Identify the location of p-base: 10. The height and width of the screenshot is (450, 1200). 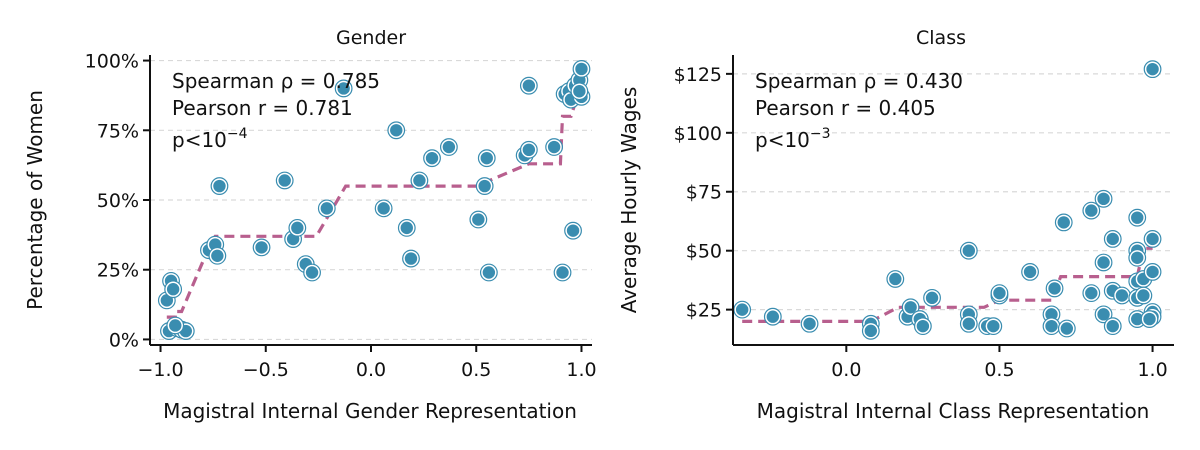
(213, 140).